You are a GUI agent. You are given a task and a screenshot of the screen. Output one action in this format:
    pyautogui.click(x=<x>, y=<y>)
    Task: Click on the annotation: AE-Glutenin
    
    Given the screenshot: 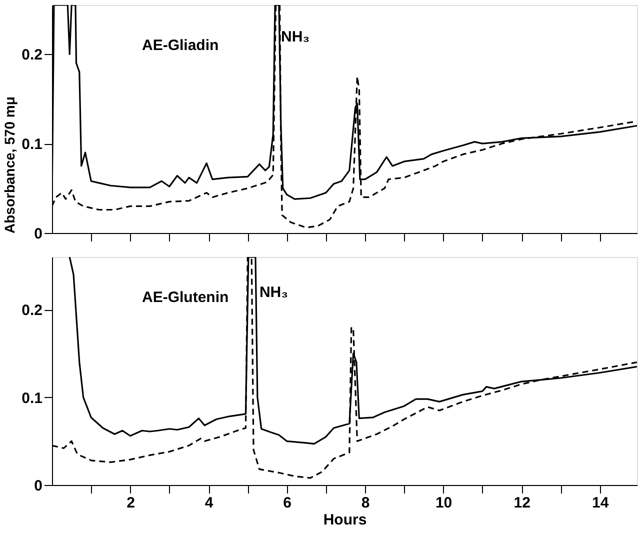 What is the action you would take?
    pyautogui.click(x=185, y=297)
    